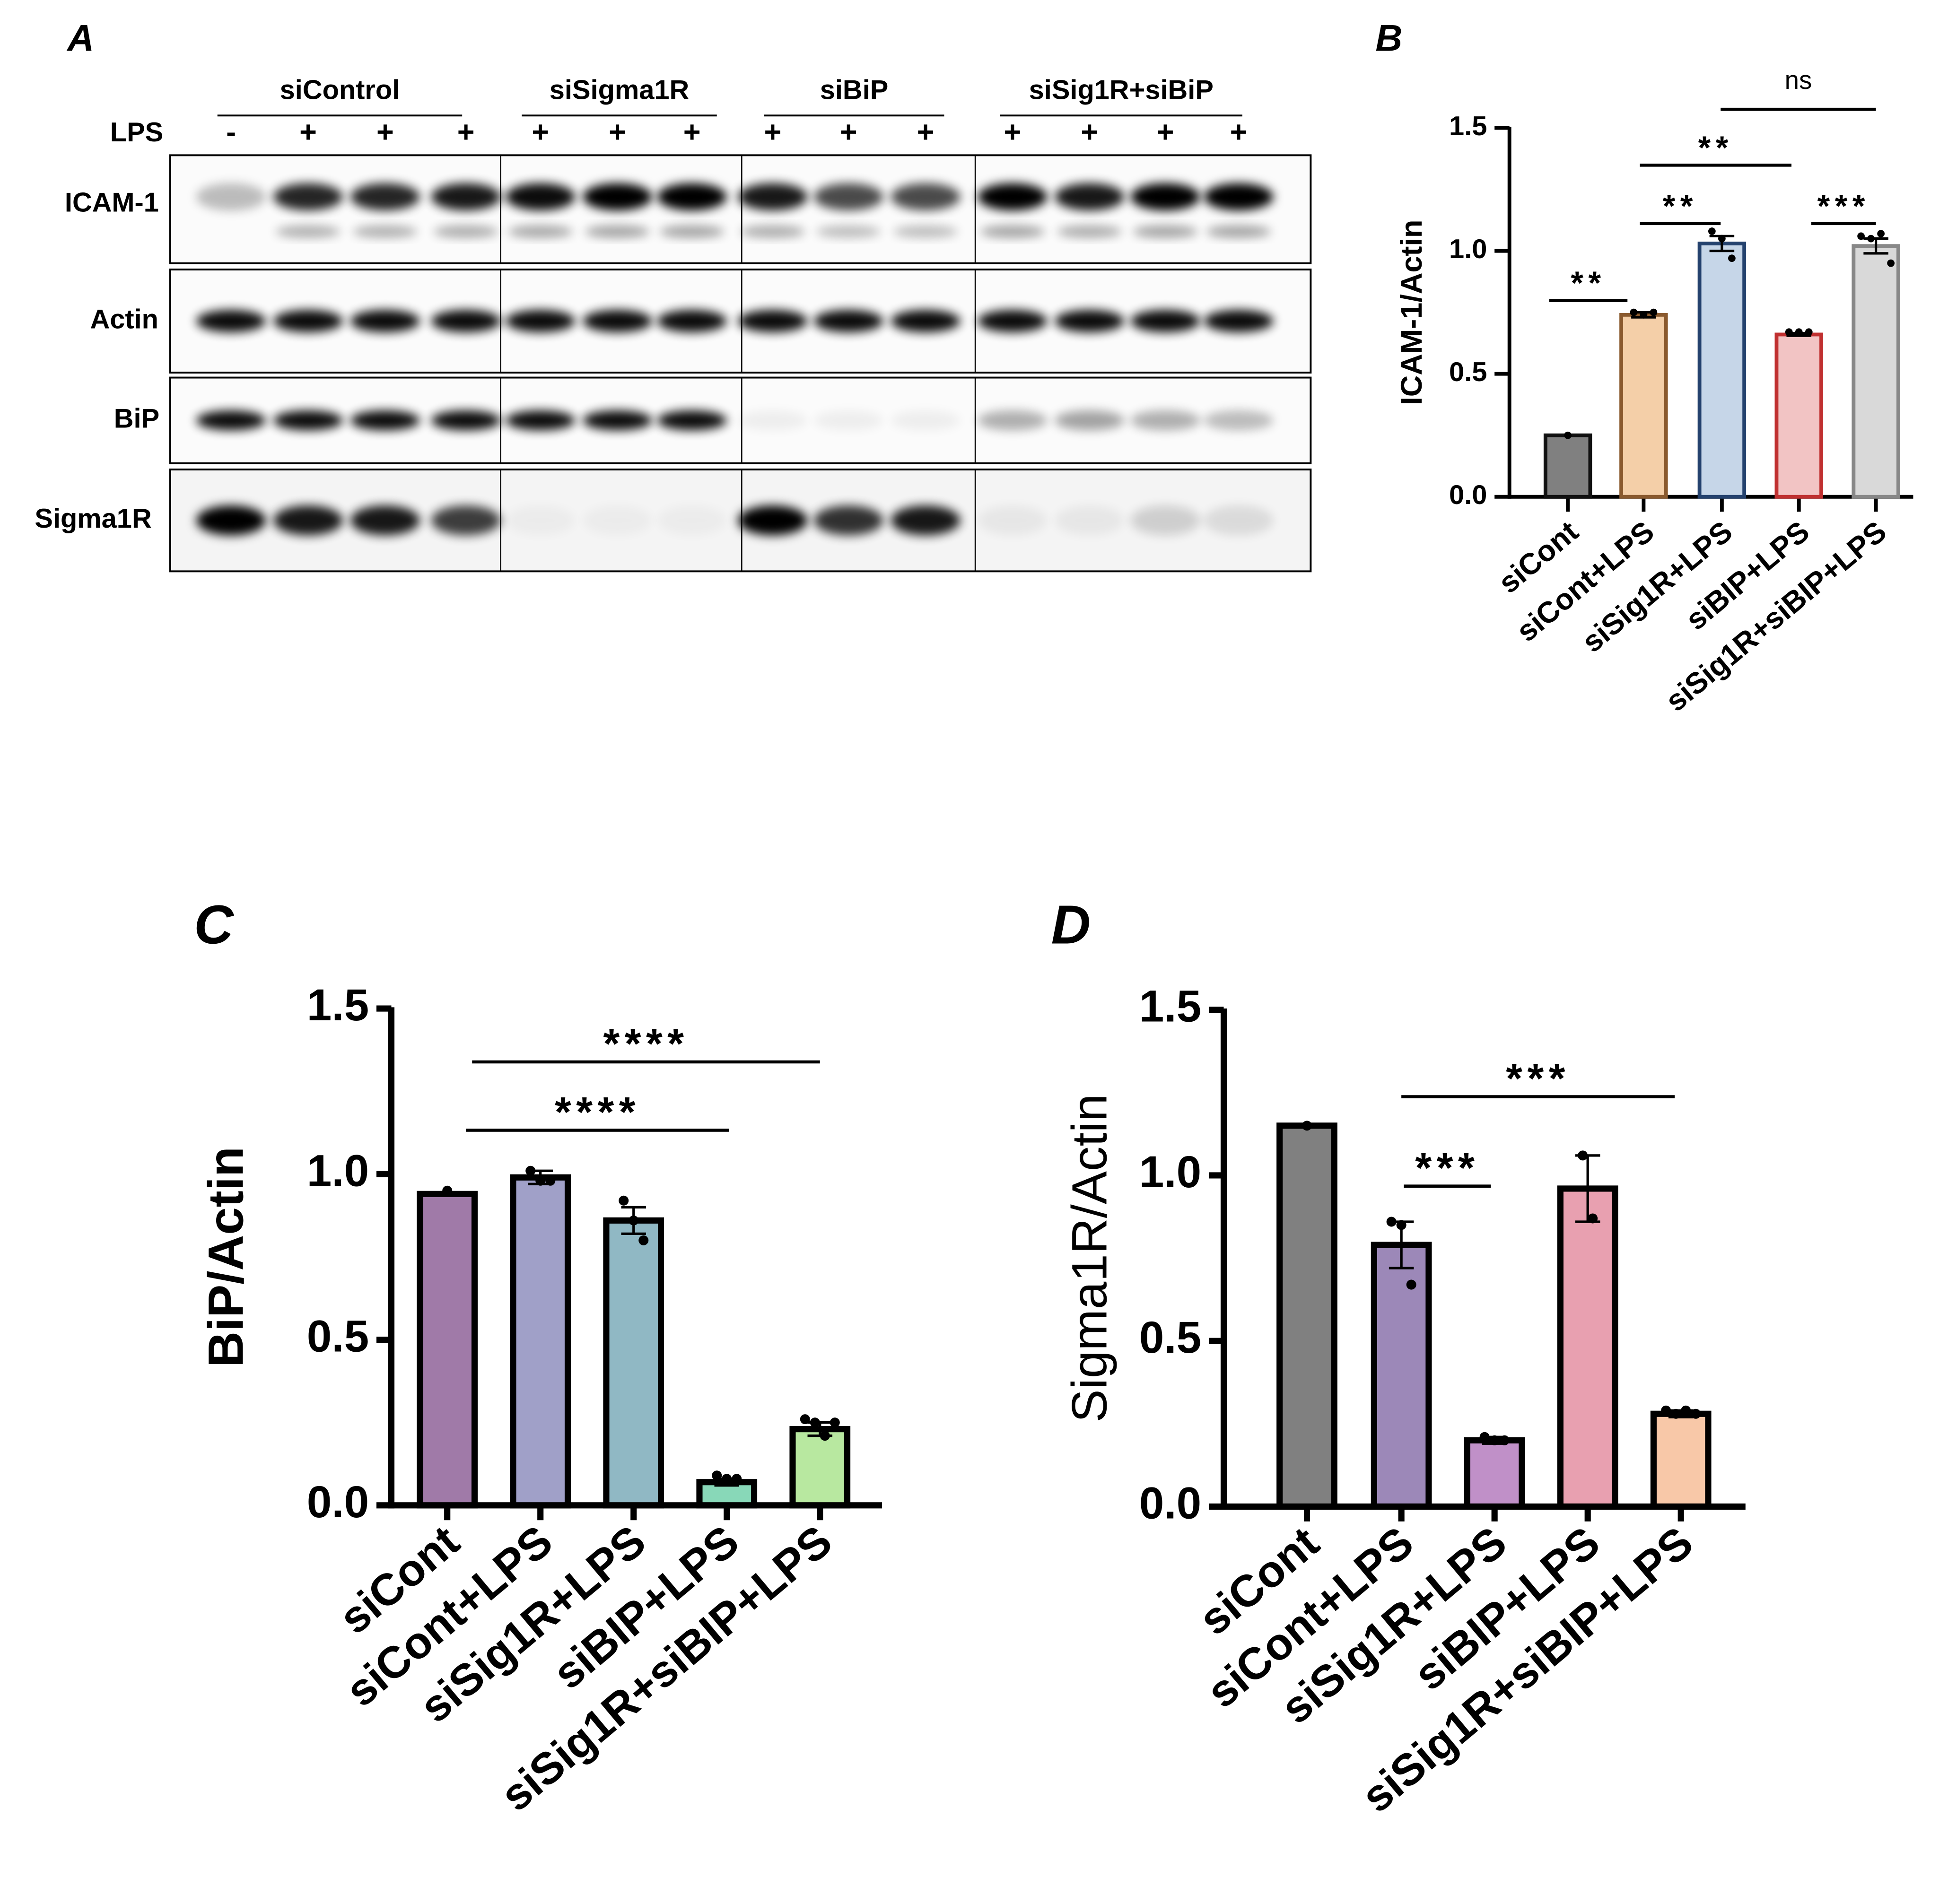 The image size is (1948, 1904). What do you see at coordinates (1089, 1258) in the screenshot?
I see `y-axis-label: Sigma1R/Actin` at bounding box center [1089, 1258].